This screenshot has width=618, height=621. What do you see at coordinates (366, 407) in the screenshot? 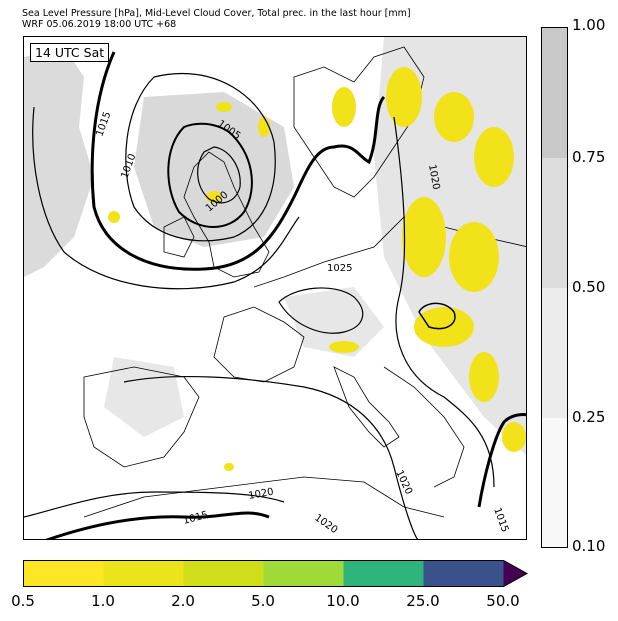
I see `coast-italy` at bounding box center [366, 407].